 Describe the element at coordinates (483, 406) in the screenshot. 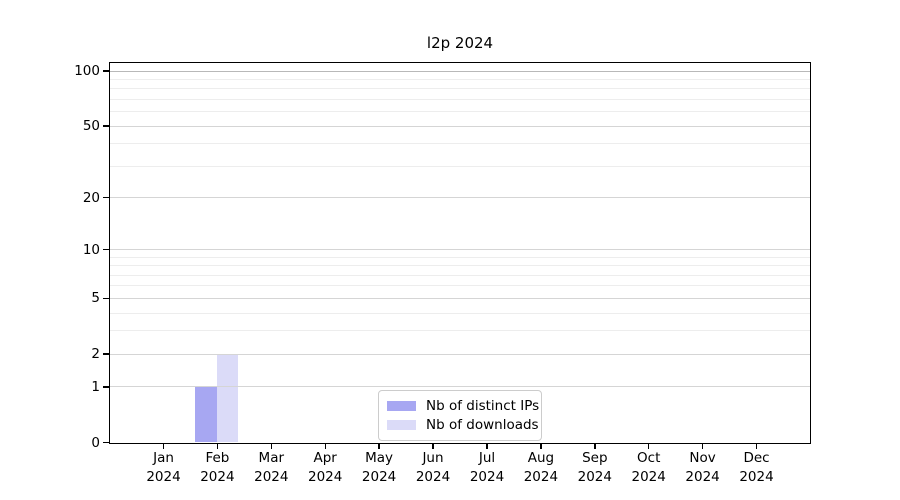

I see `legend-label-distinct-ips: Nb of distinct IPs` at that location.